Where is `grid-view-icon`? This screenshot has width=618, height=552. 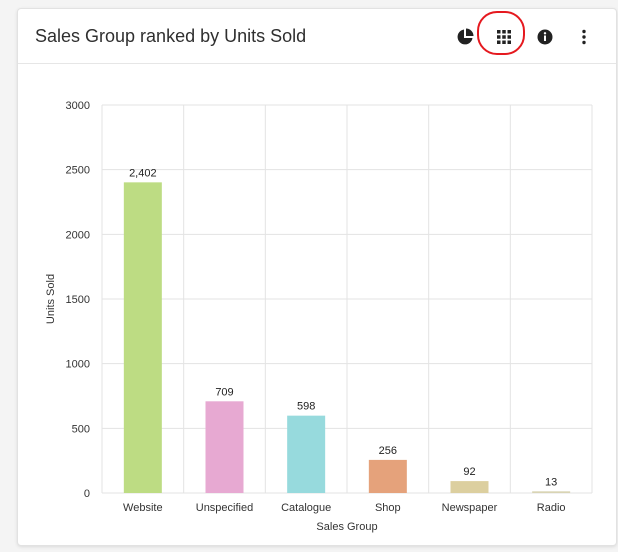 grid-view-icon is located at coordinates (504, 37).